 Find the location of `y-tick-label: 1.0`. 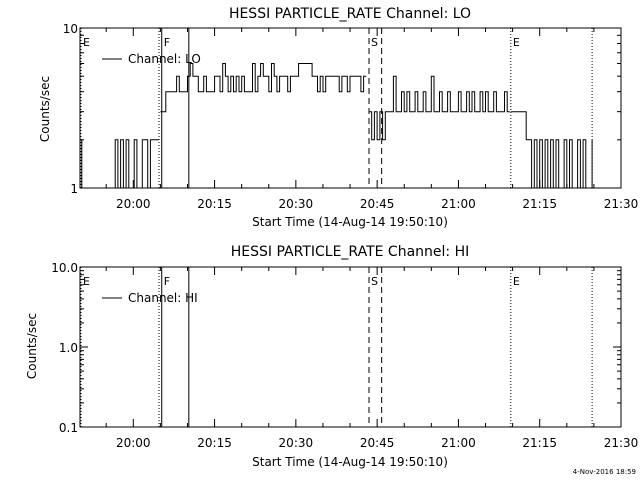

y-tick-label: 1.0 is located at coordinates (68, 348).